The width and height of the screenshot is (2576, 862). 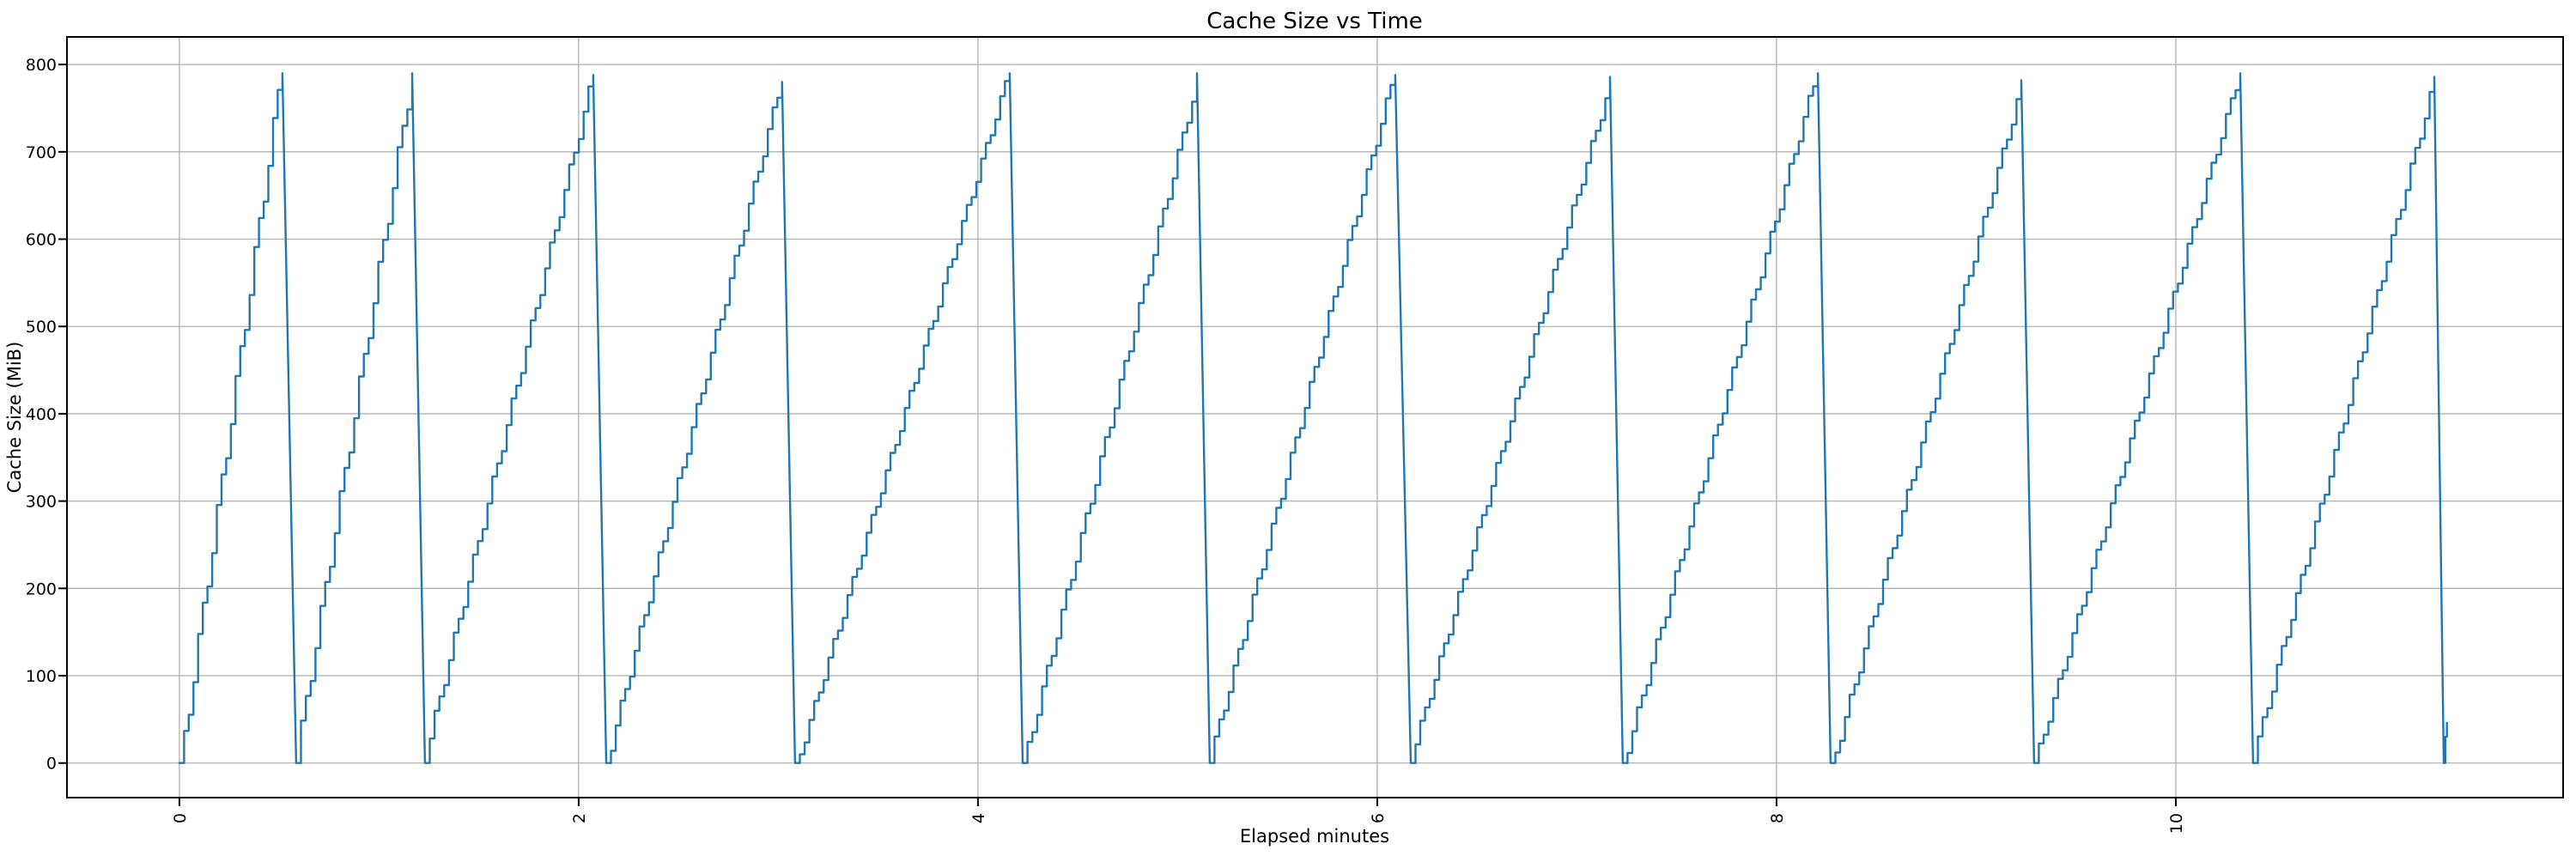 What do you see at coordinates (15, 418) in the screenshot?
I see `y-axis-label: Cache Size (MiB)` at bounding box center [15, 418].